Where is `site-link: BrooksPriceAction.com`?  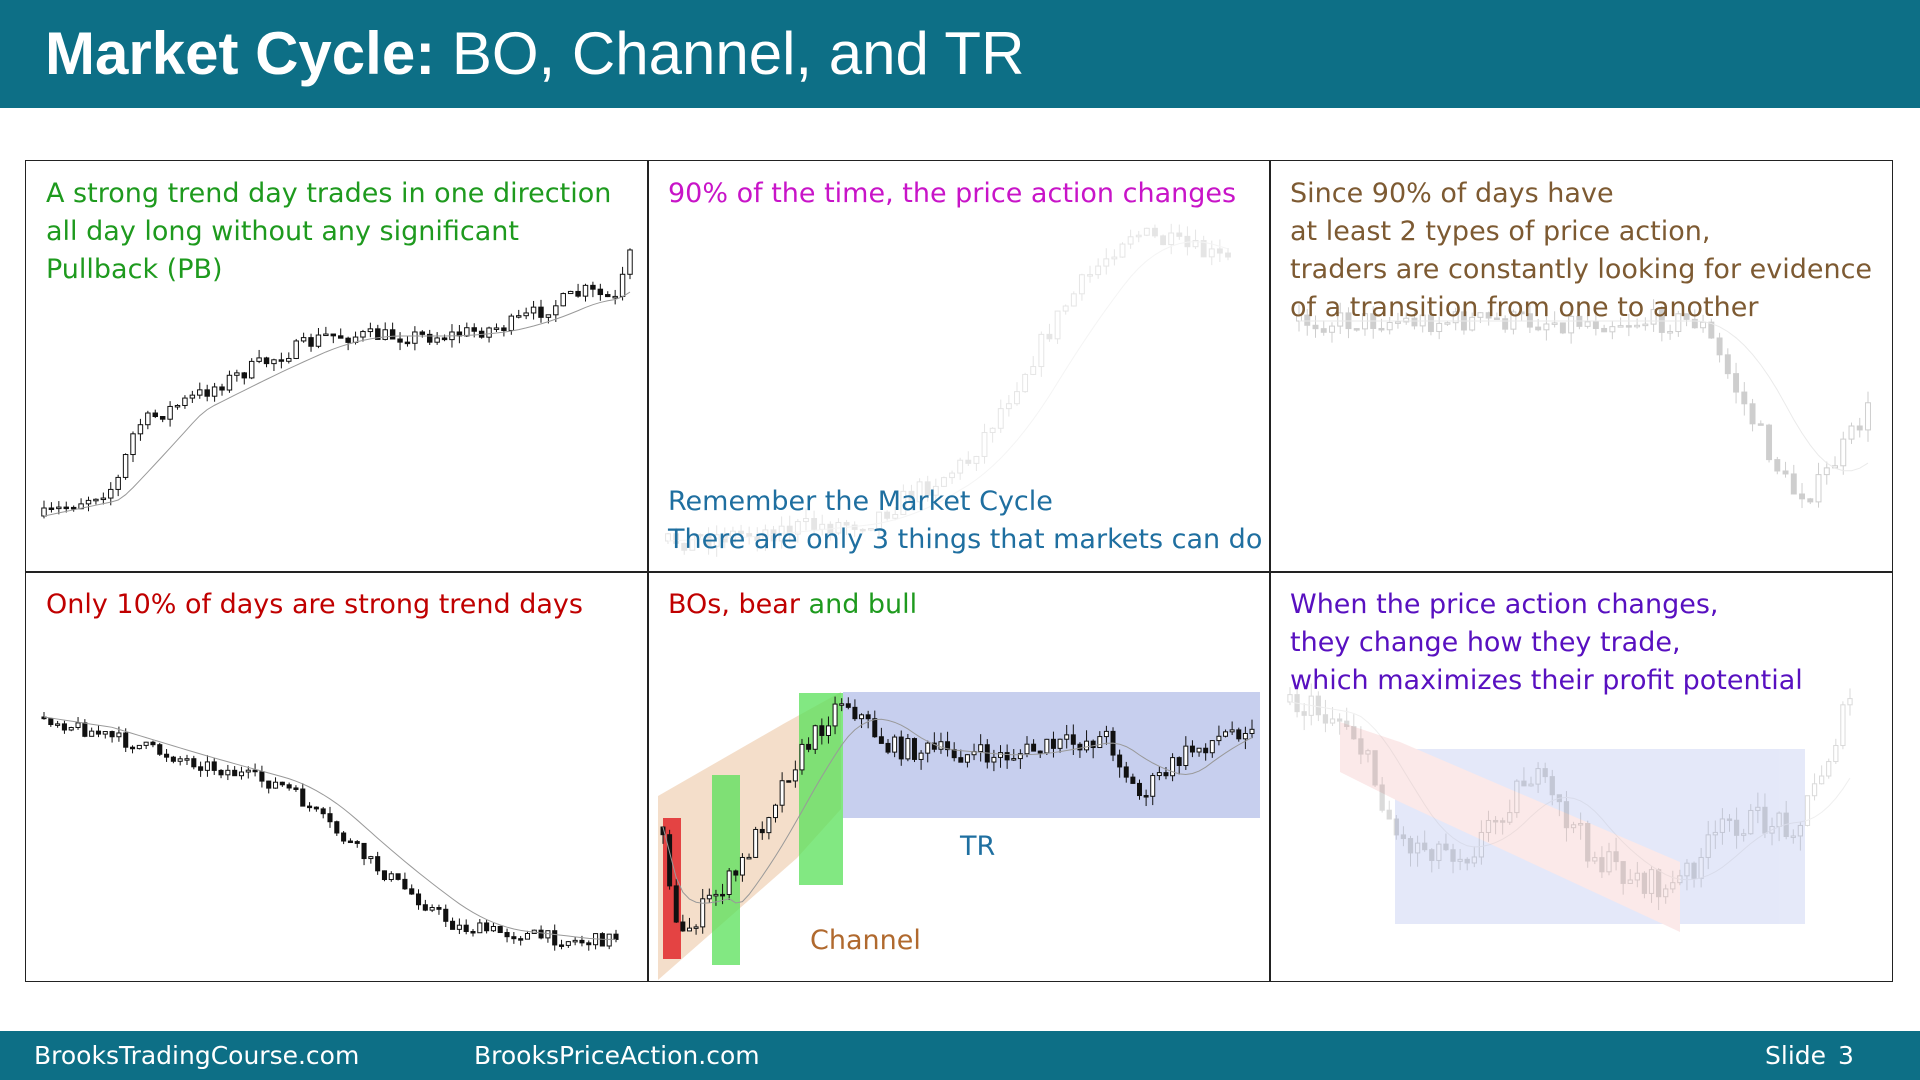
site-link: BrooksPriceAction.com is located at coordinates (617, 1055).